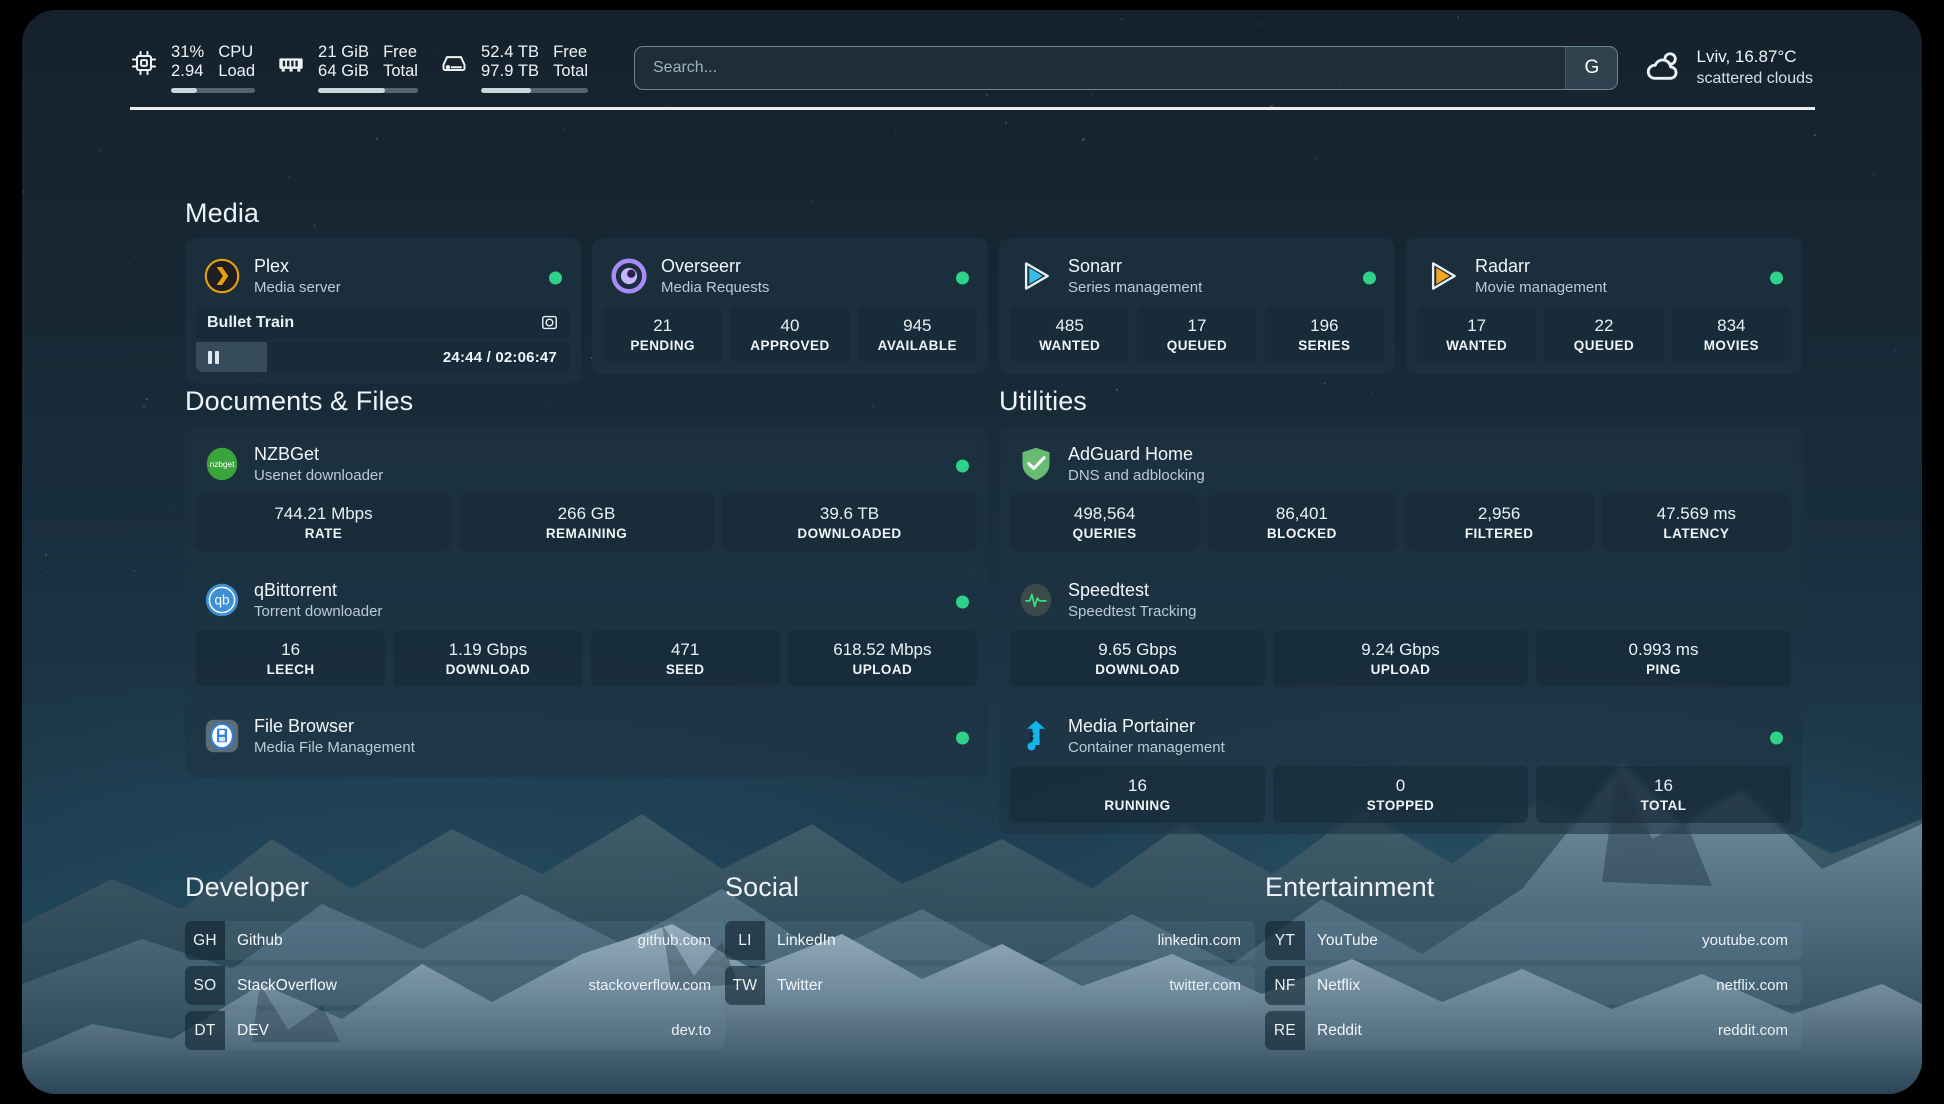  What do you see at coordinates (205, 1030) in the screenshot?
I see `bookmark-abbr: DT` at bounding box center [205, 1030].